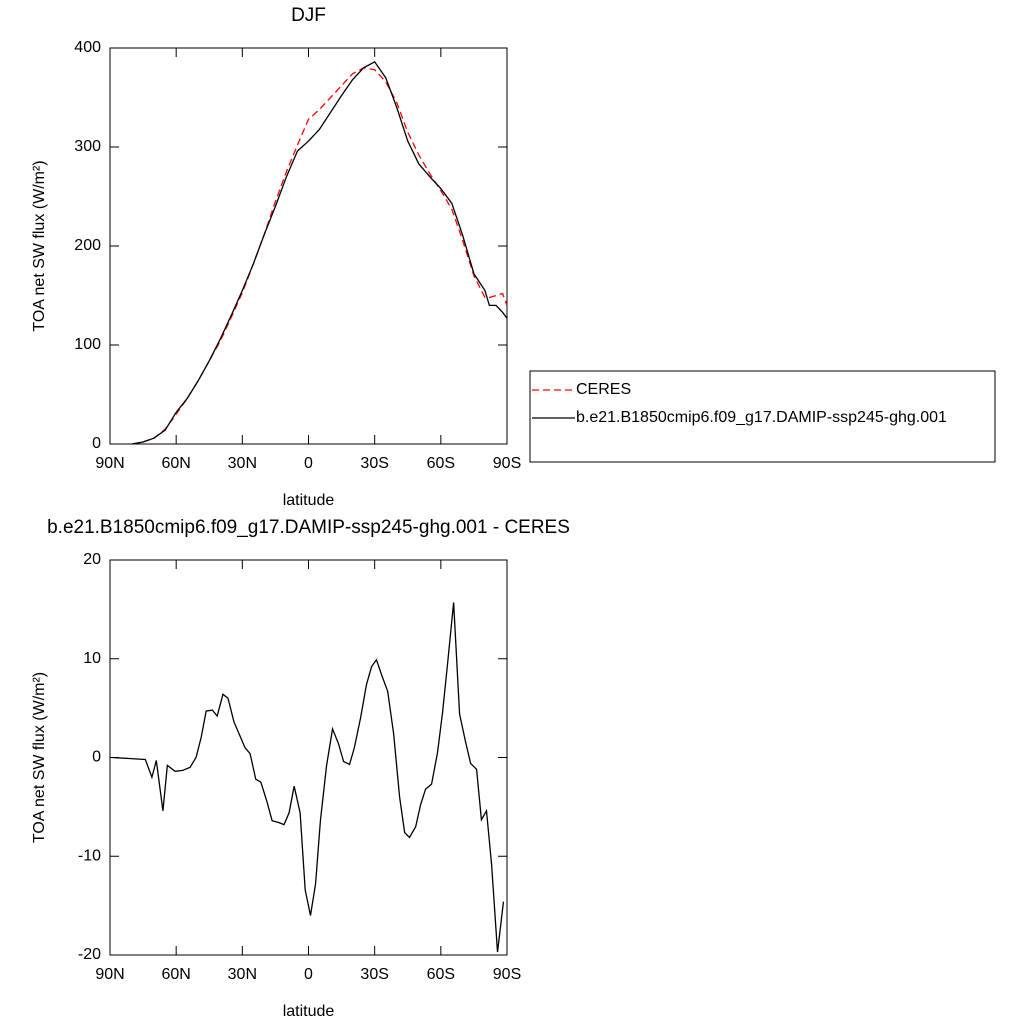 This screenshot has width=1024, height=1024. I want to click on y-tick-label: 10, so click(92, 658).